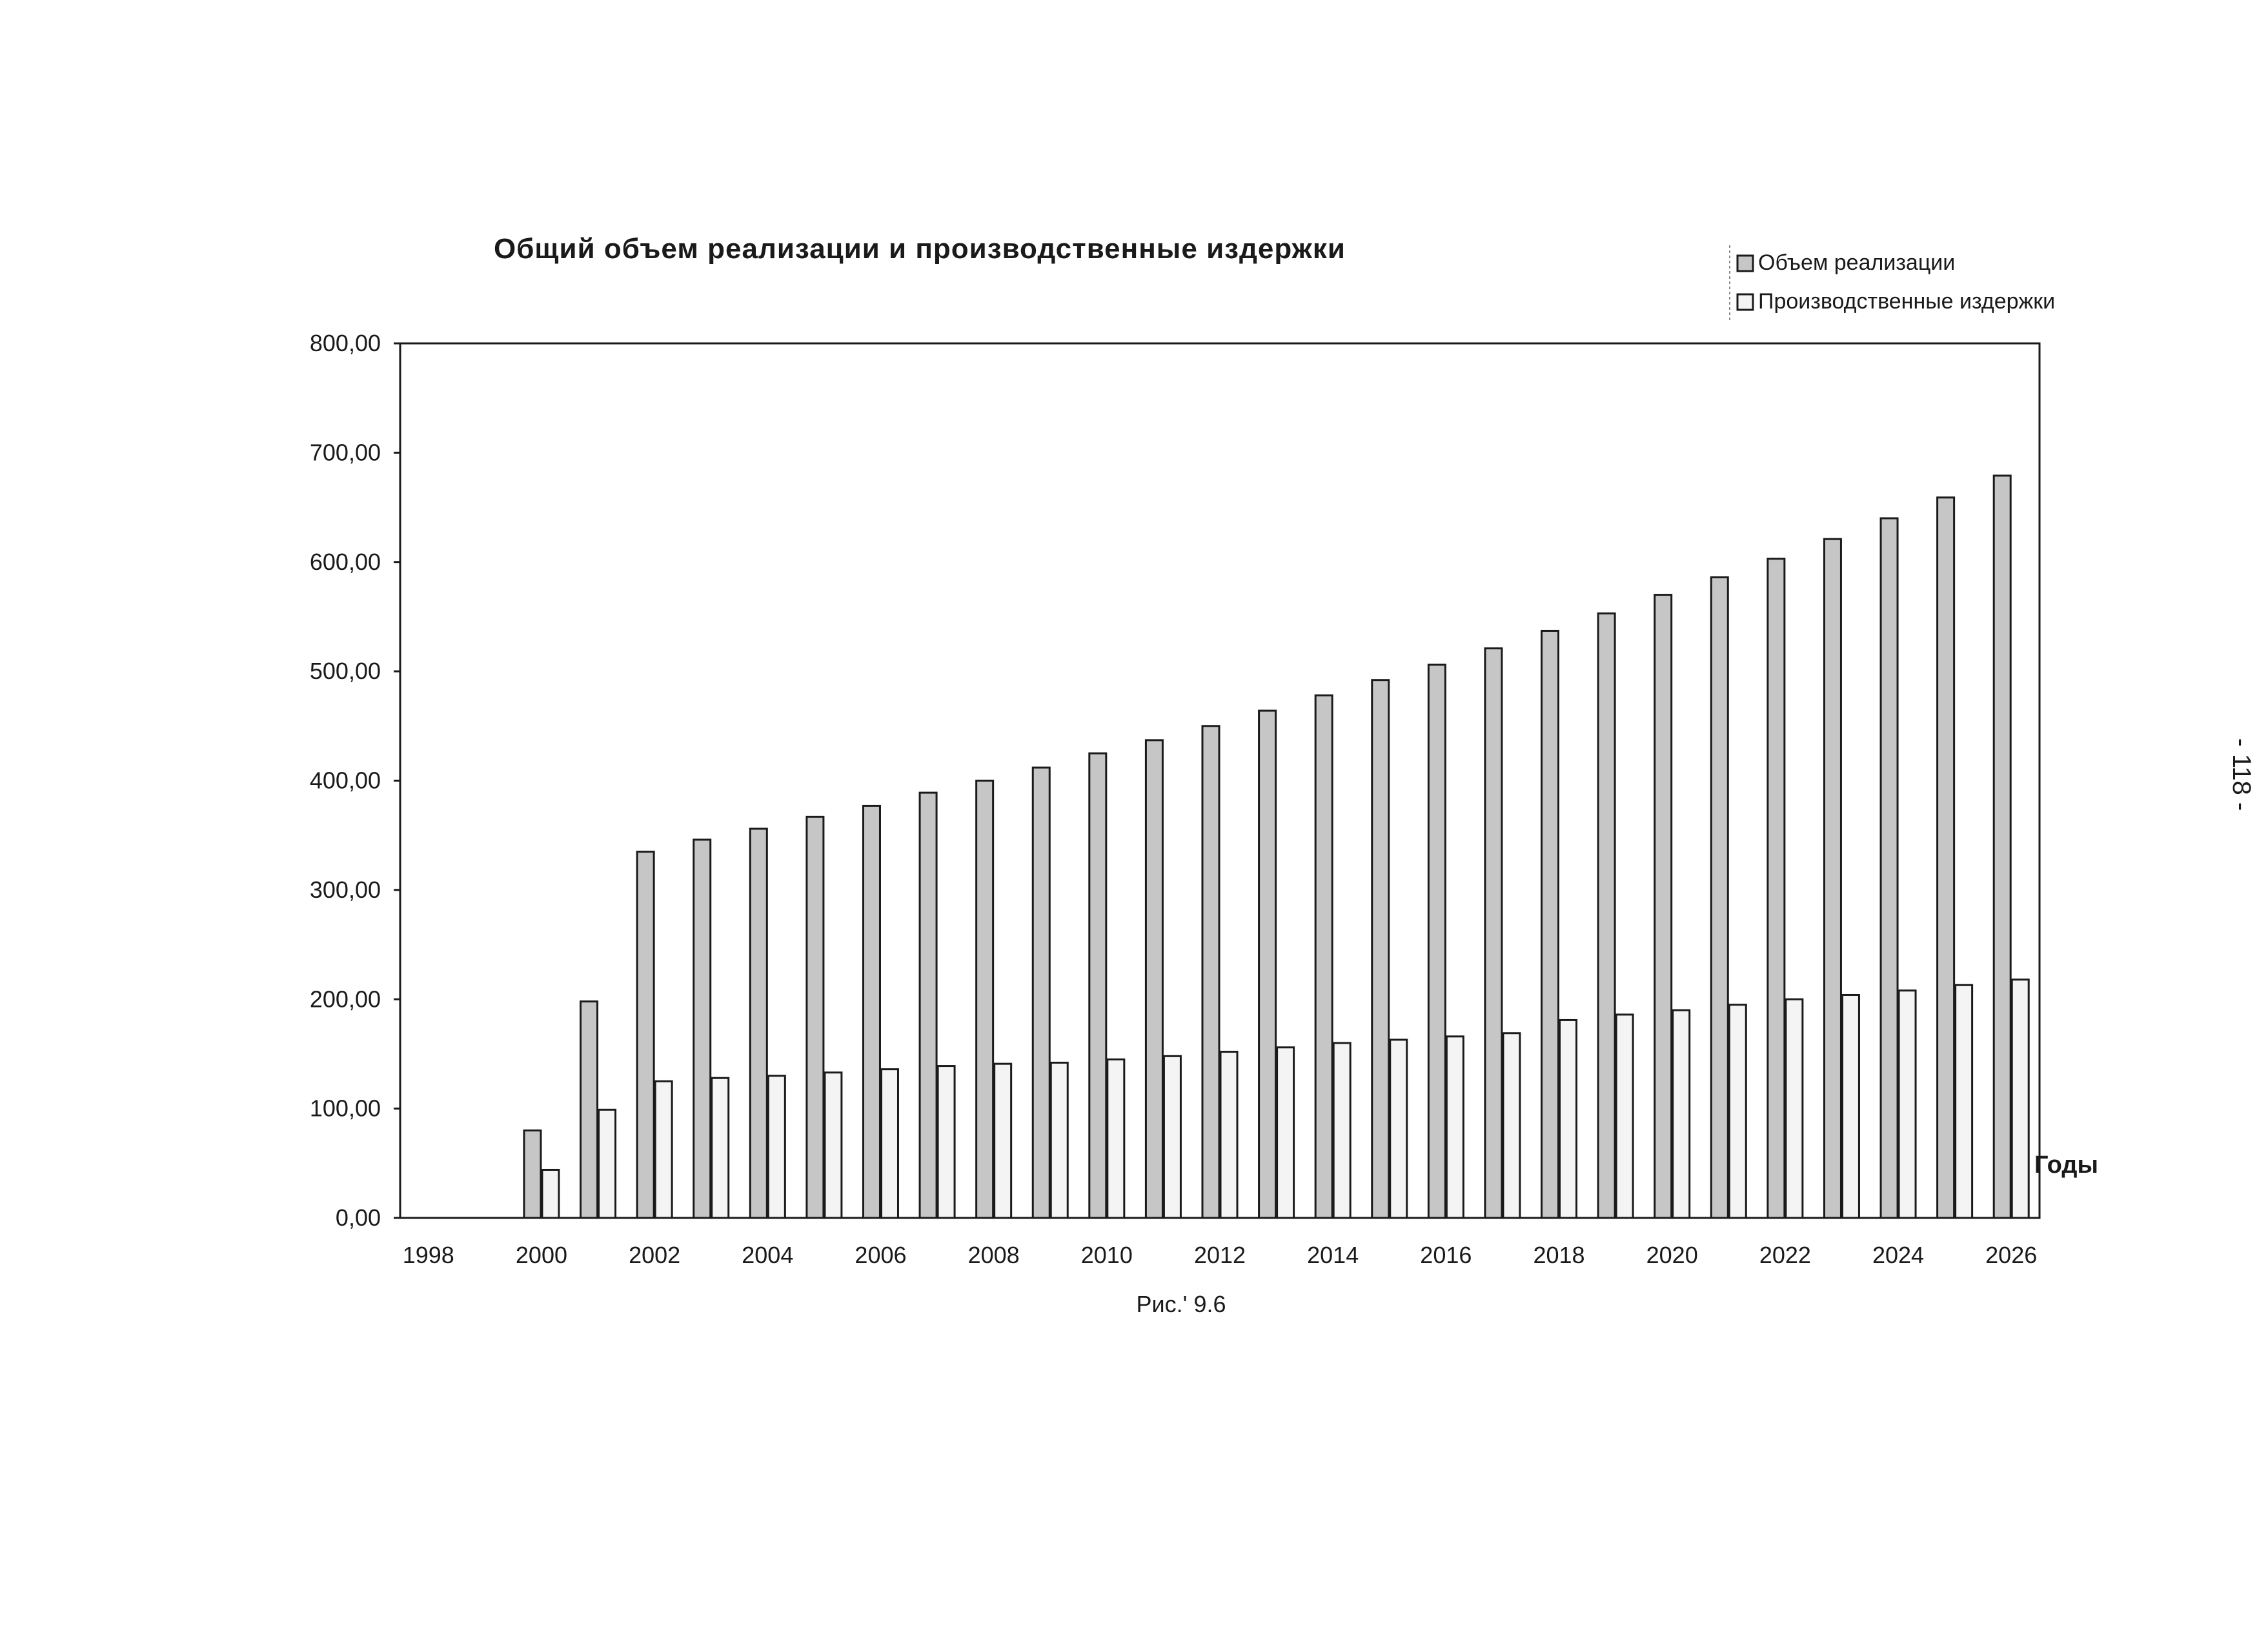 The image size is (2268, 1651). Describe the element at coordinates (1559, 1255) in the screenshot. I see `x-tick-label: 2018` at that location.